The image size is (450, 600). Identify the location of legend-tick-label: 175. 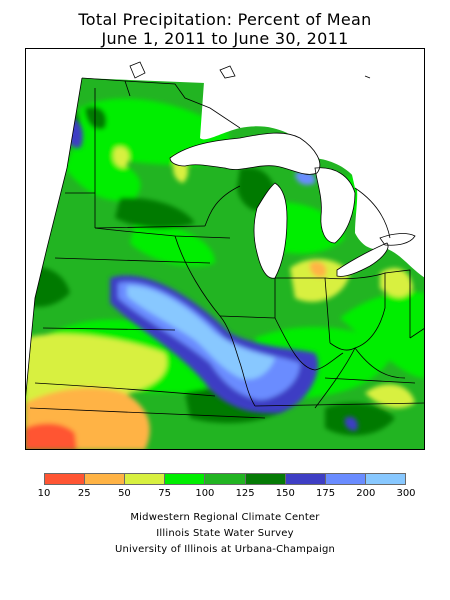
(326, 493).